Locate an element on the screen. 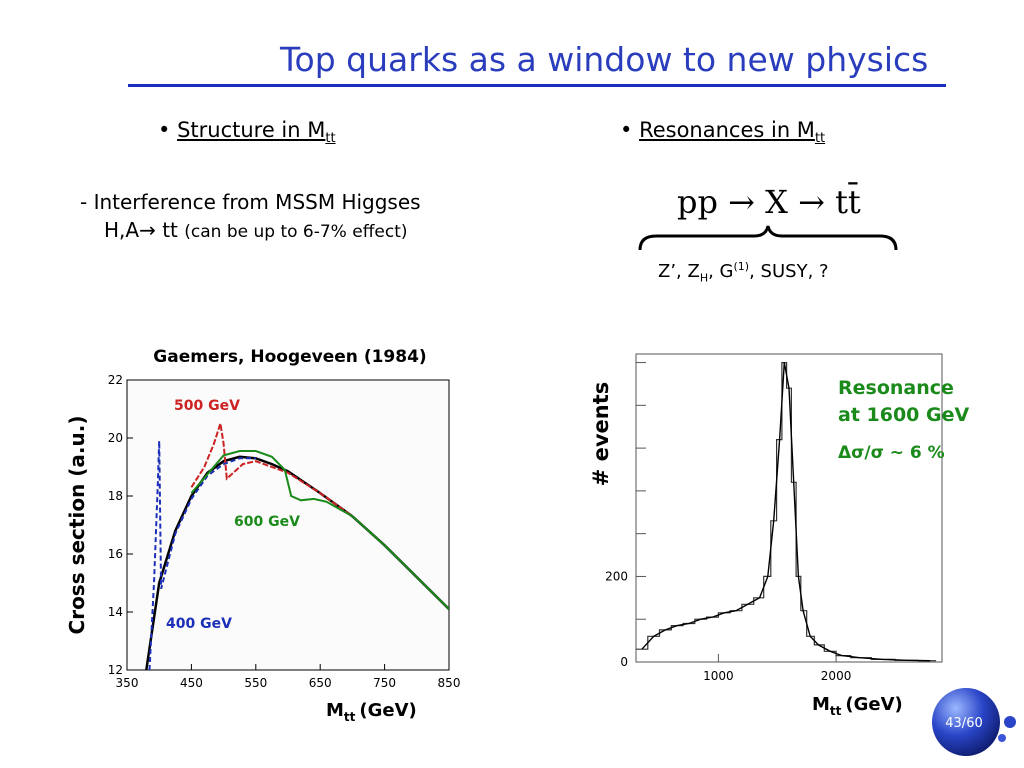  x-tick-label: 850 is located at coordinates (449, 683).